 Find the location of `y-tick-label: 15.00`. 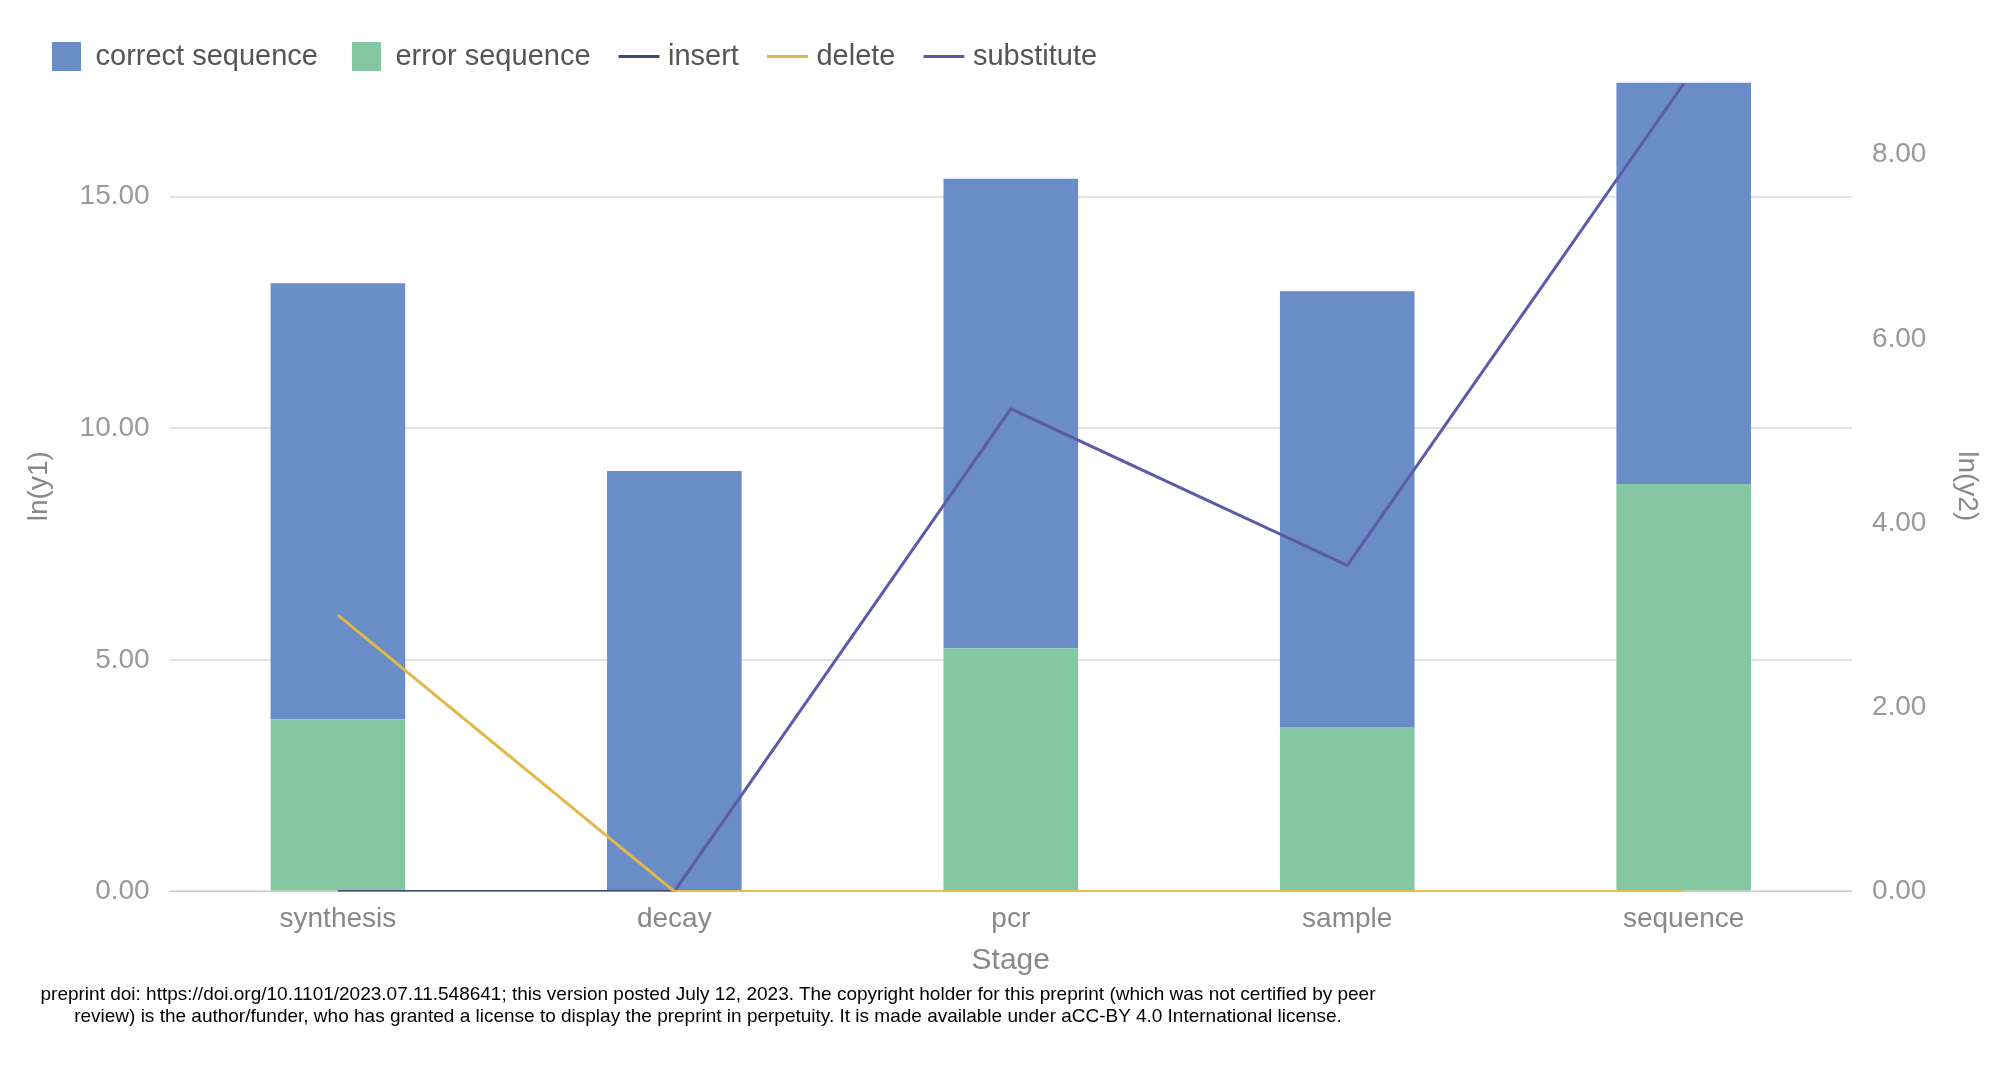

y-tick-label: 15.00 is located at coordinates (114, 195).